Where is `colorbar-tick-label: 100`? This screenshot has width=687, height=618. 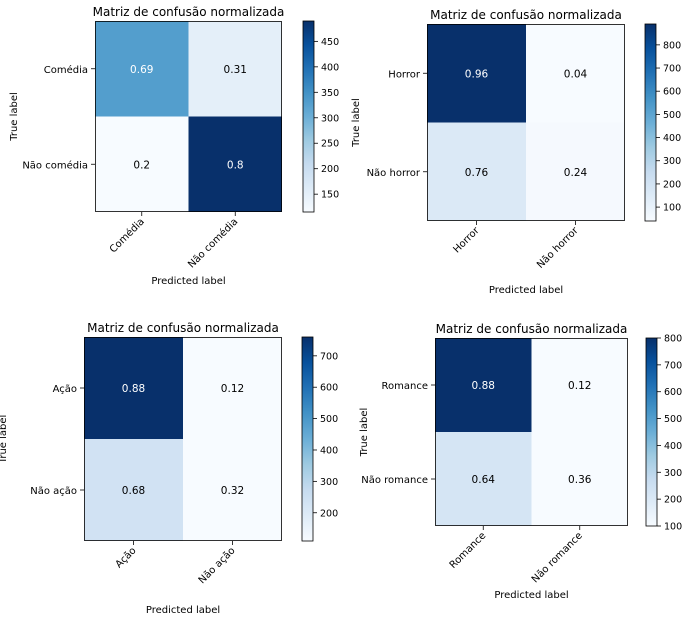
colorbar-tick-label: 100 is located at coordinates (673, 527).